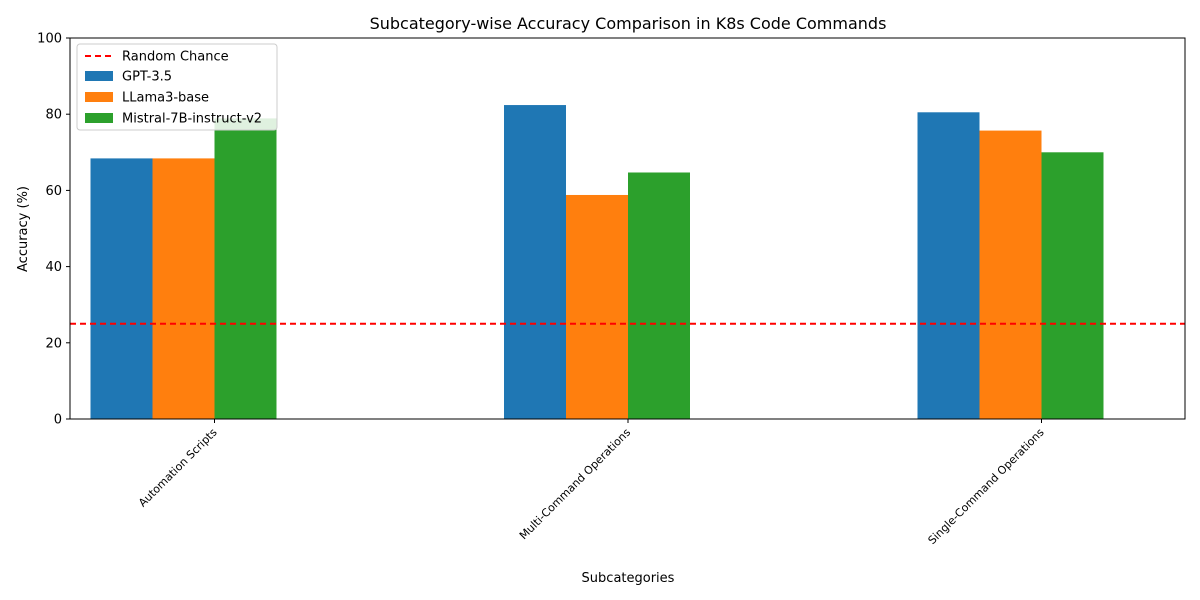  What do you see at coordinates (58, 420) in the screenshot?
I see `y-tick-label: 0` at bounding box center [58, 420].